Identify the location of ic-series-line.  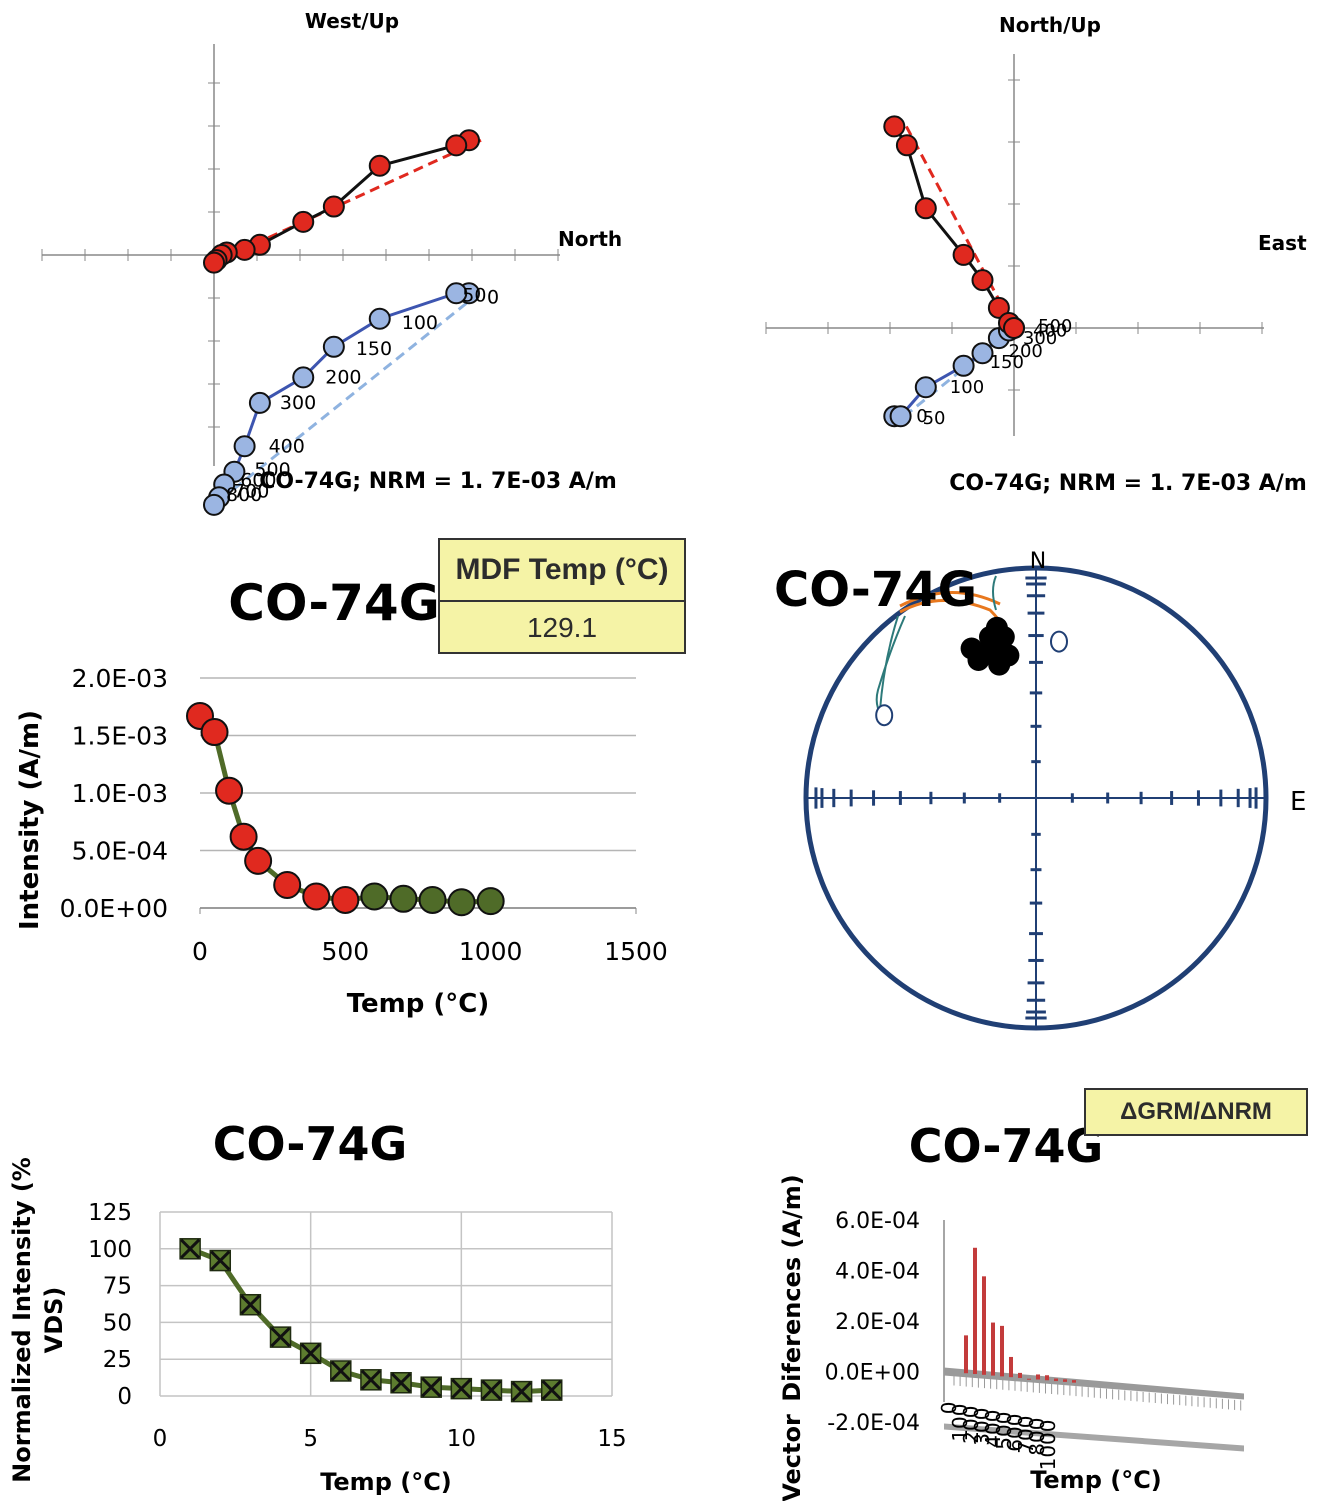
(344, 809).